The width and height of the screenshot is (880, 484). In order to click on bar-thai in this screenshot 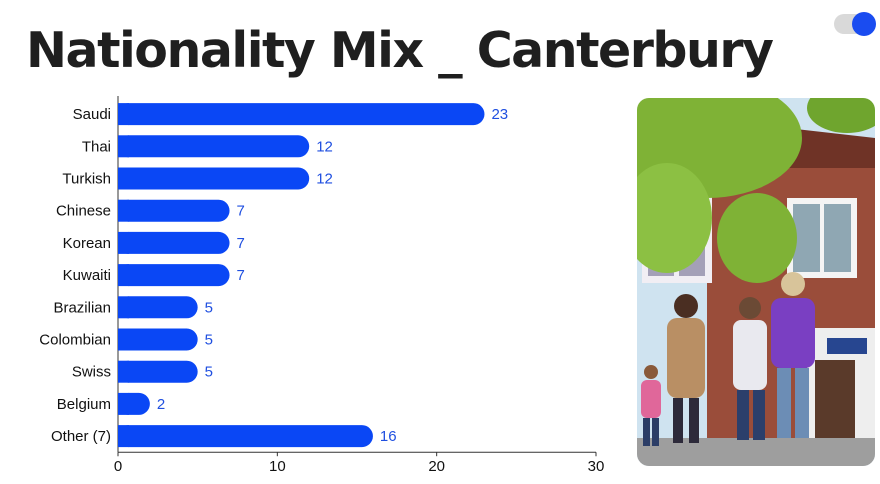, I will do `click(214, 146)`.